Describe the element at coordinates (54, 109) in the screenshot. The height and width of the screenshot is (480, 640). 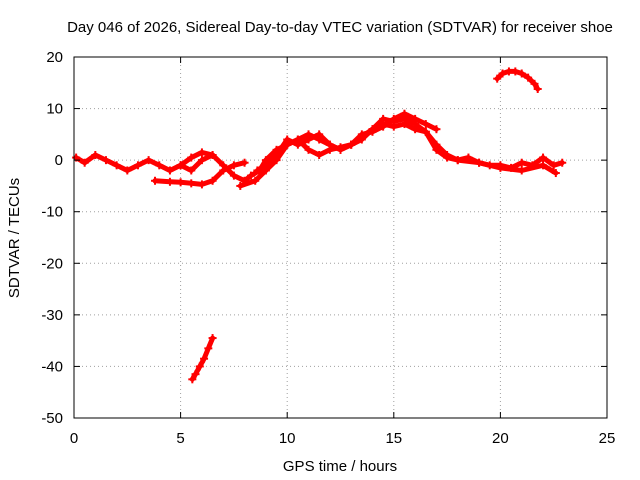
I see `y-tick-label: 10` at that location.